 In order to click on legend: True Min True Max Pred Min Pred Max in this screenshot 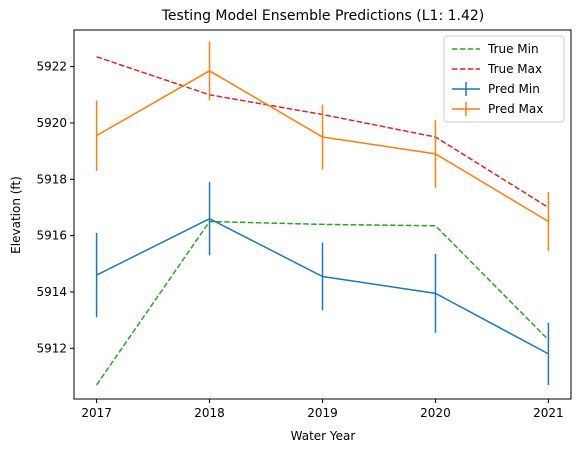, I will do `click(504, 79)`.